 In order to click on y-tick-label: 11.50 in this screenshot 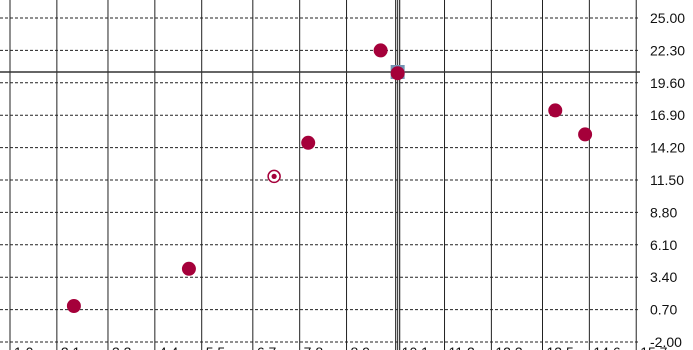, I will do `click(667, 180)`.